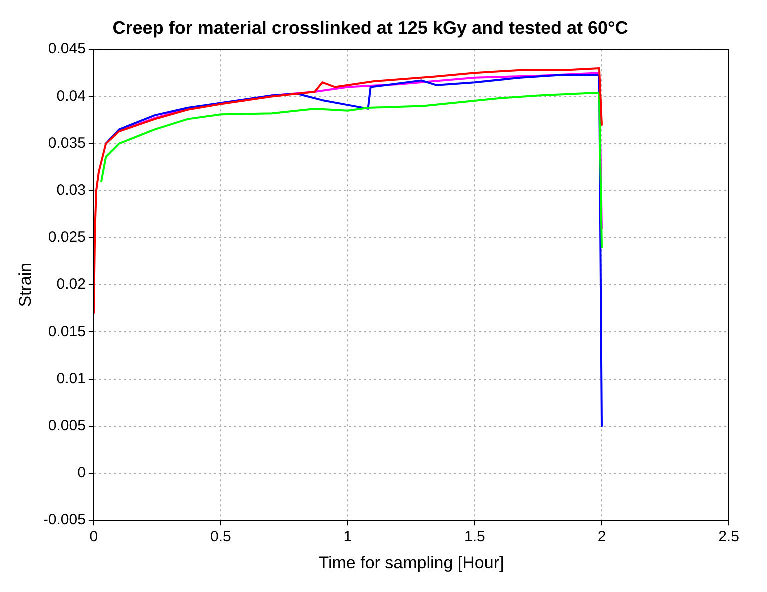  Describe the element at coordinates (348, 537) in the screenshot. I see `x-tick-label: 1` at that location.